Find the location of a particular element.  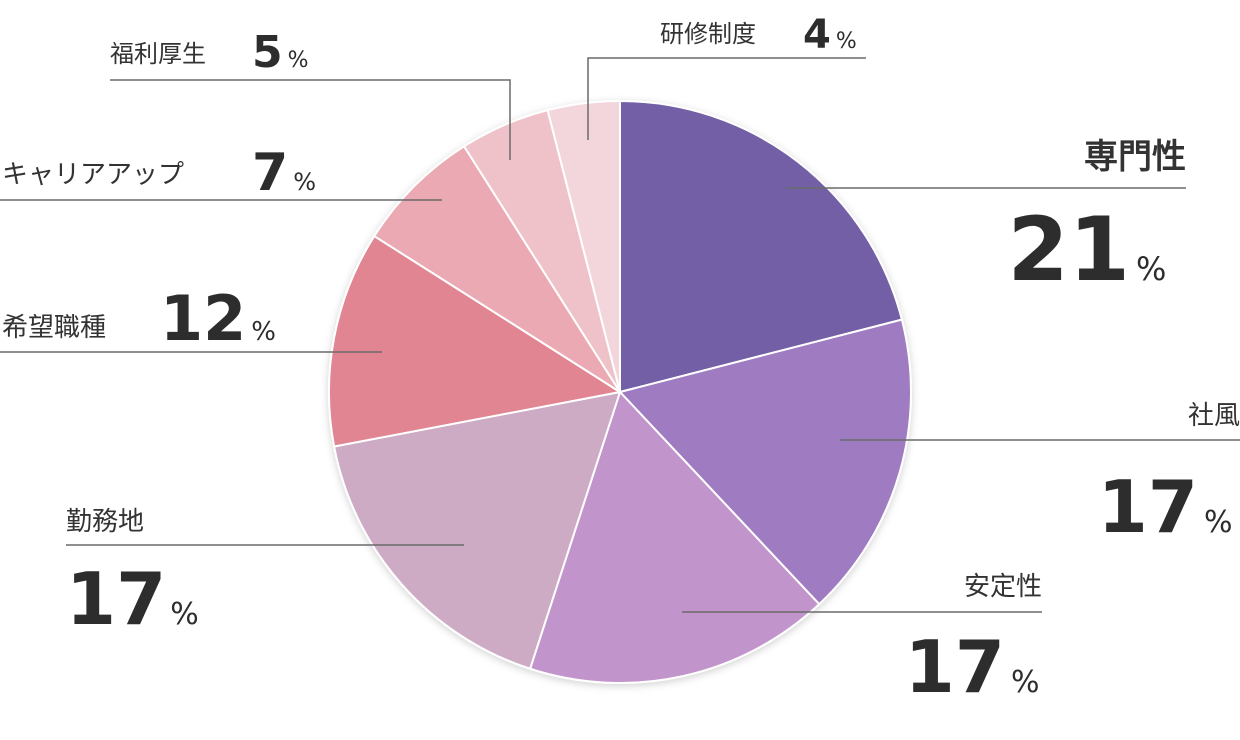

slice-label-unit-7: % is located at coordinates (298, 60).